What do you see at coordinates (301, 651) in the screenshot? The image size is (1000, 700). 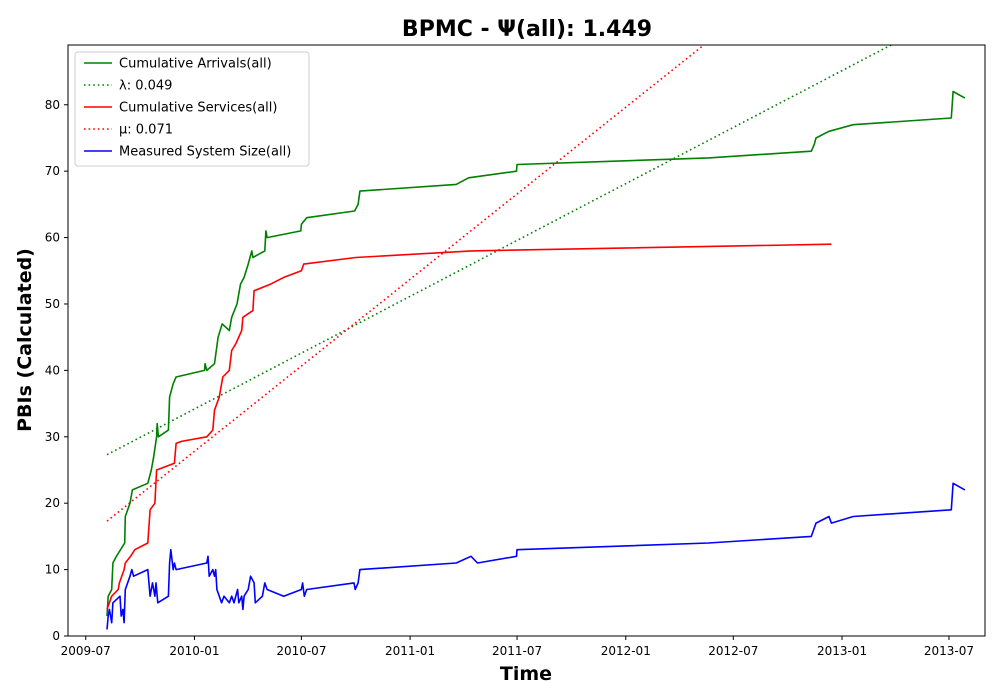 I see `x-tick-label-2: 2010-07` at bounding box center [301, 651].